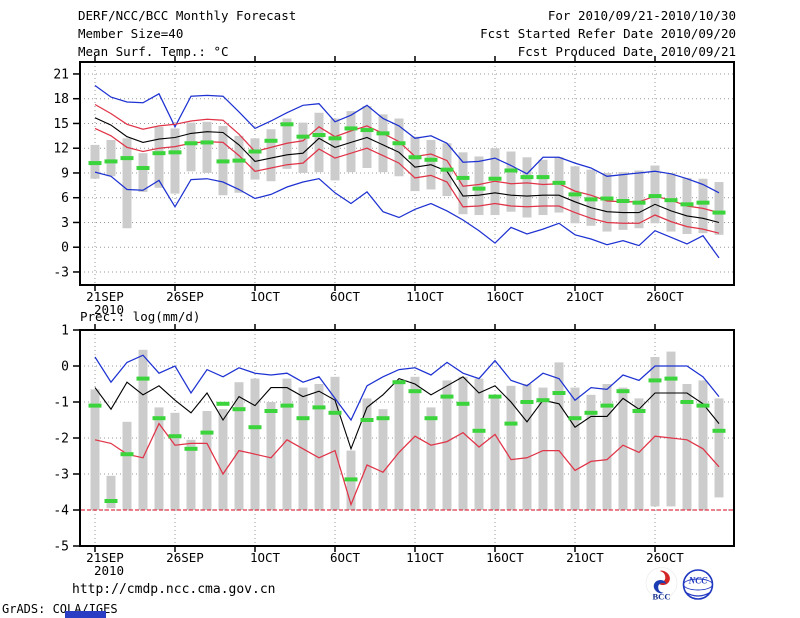  I want to click on svg-text: -2, so click(61, 439).